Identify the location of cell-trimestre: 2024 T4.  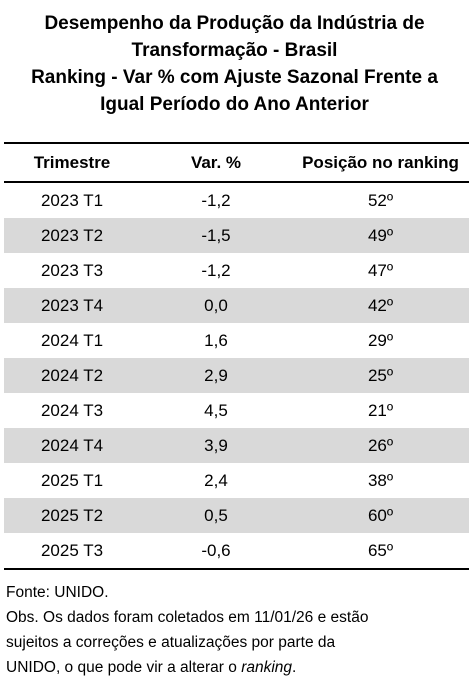
(72, 445).